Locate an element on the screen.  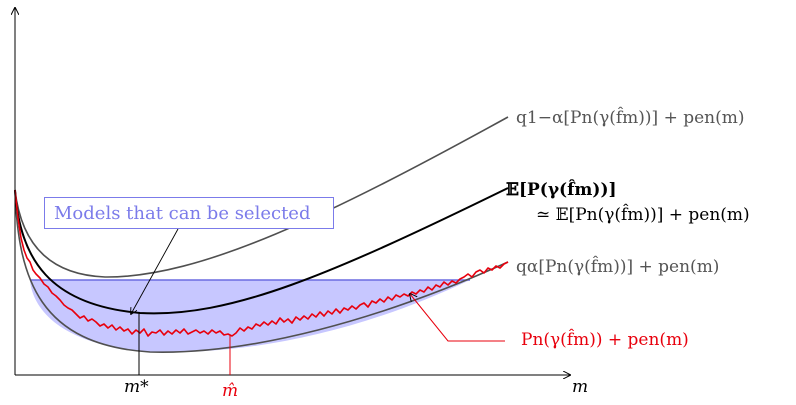
selectable-models-label: Models that can be selected is located at coordinates (182, 213).